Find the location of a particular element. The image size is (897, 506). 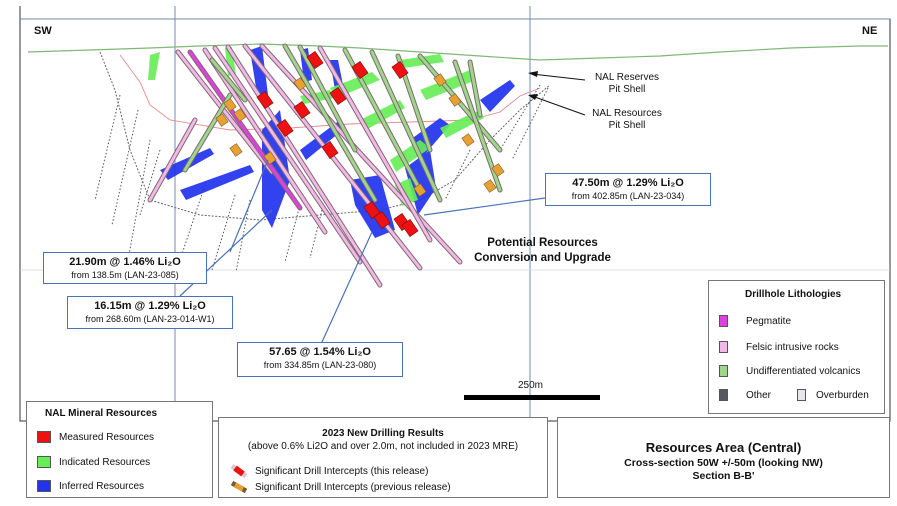

legend-item-measured: Measured Resources is located at coordinates (95, 437).